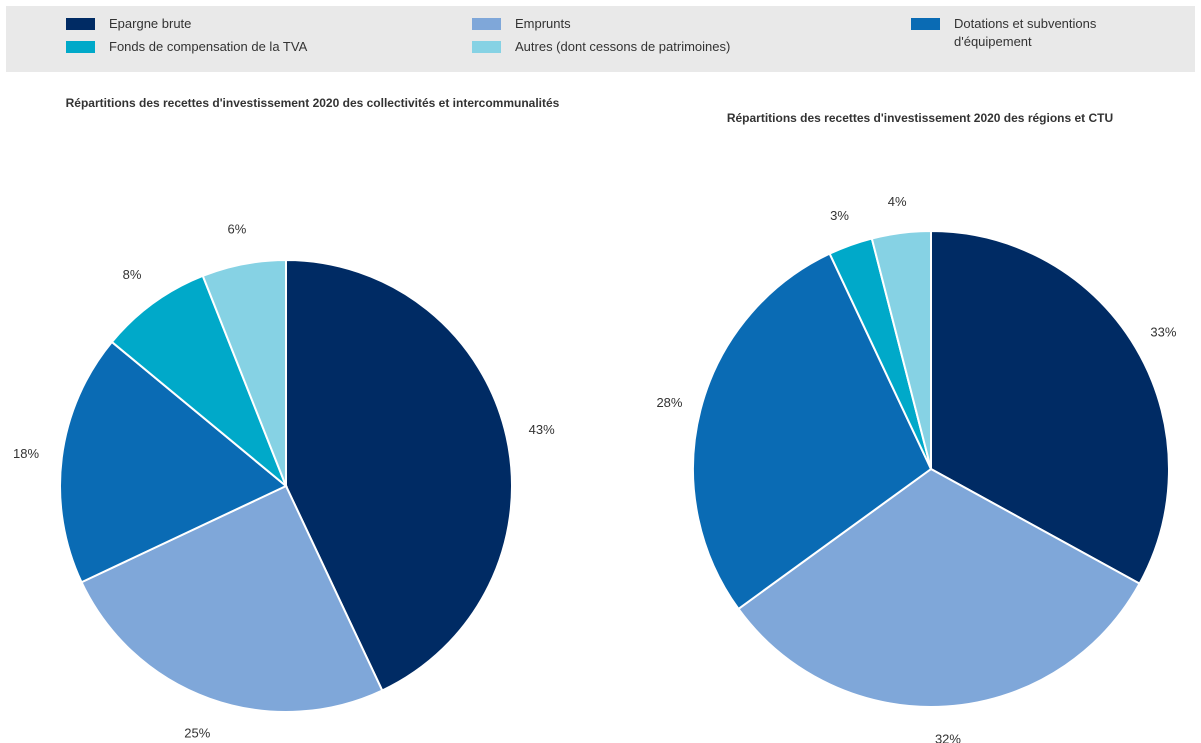 This screenshot has height=743, width=1201. What do you see at coordinates (150, 23) in the screenshot?
I see `legend-label: Epargne brute` at bounding box center [150, 23].